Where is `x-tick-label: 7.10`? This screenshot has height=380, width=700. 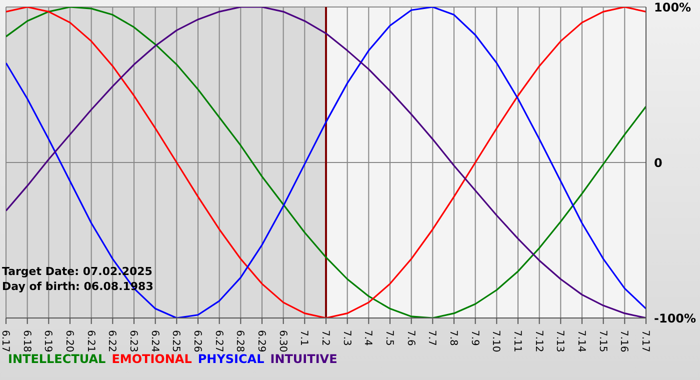
x-tick-label: 7.10 is located at coordinates (496, 341).